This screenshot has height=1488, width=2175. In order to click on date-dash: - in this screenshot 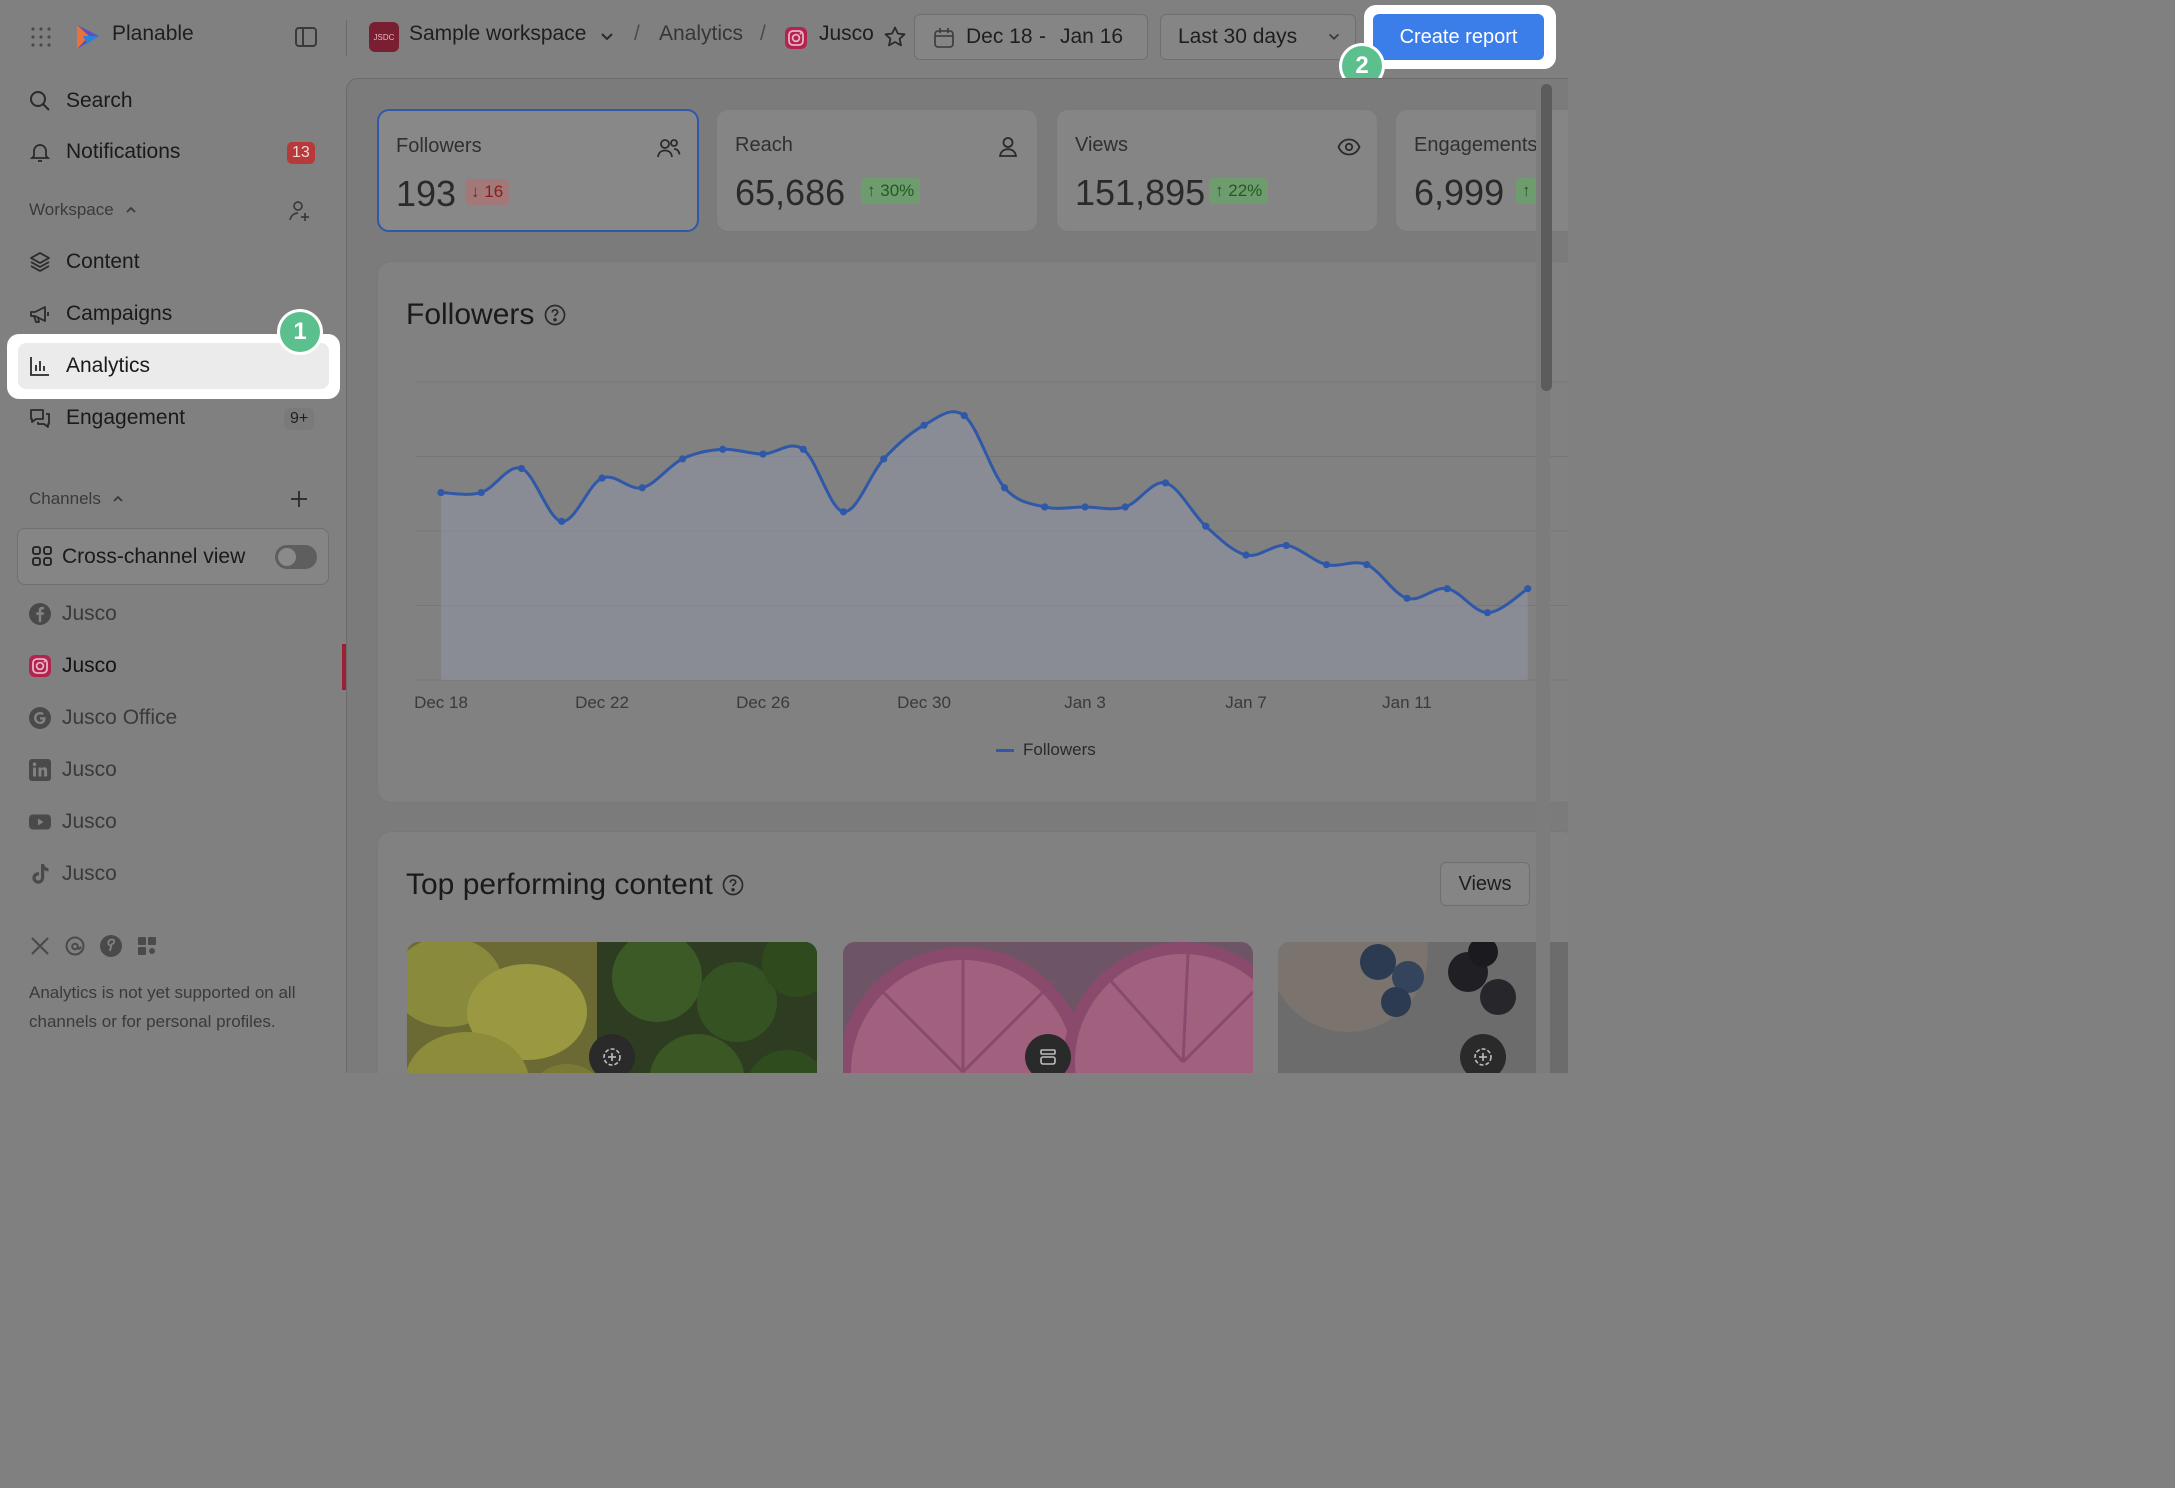, I will do `click(1042, 36)`.